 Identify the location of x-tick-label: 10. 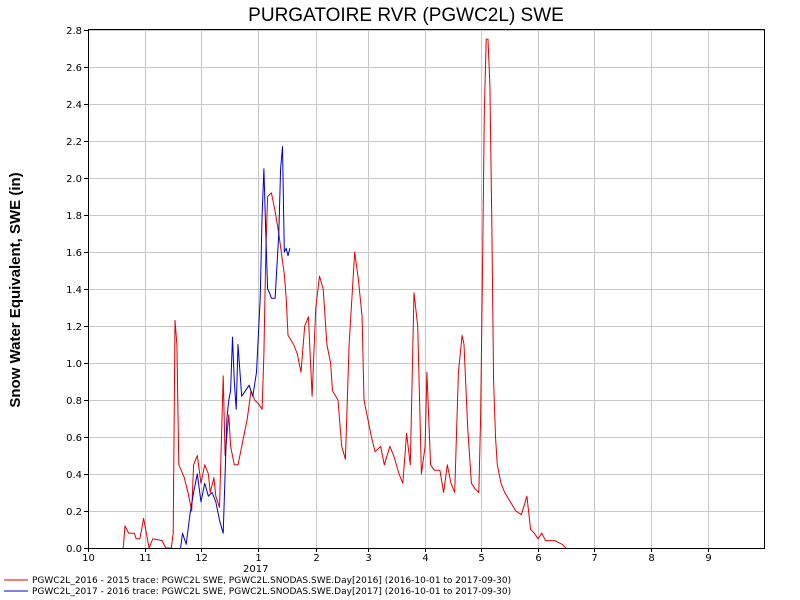
(88, 558).